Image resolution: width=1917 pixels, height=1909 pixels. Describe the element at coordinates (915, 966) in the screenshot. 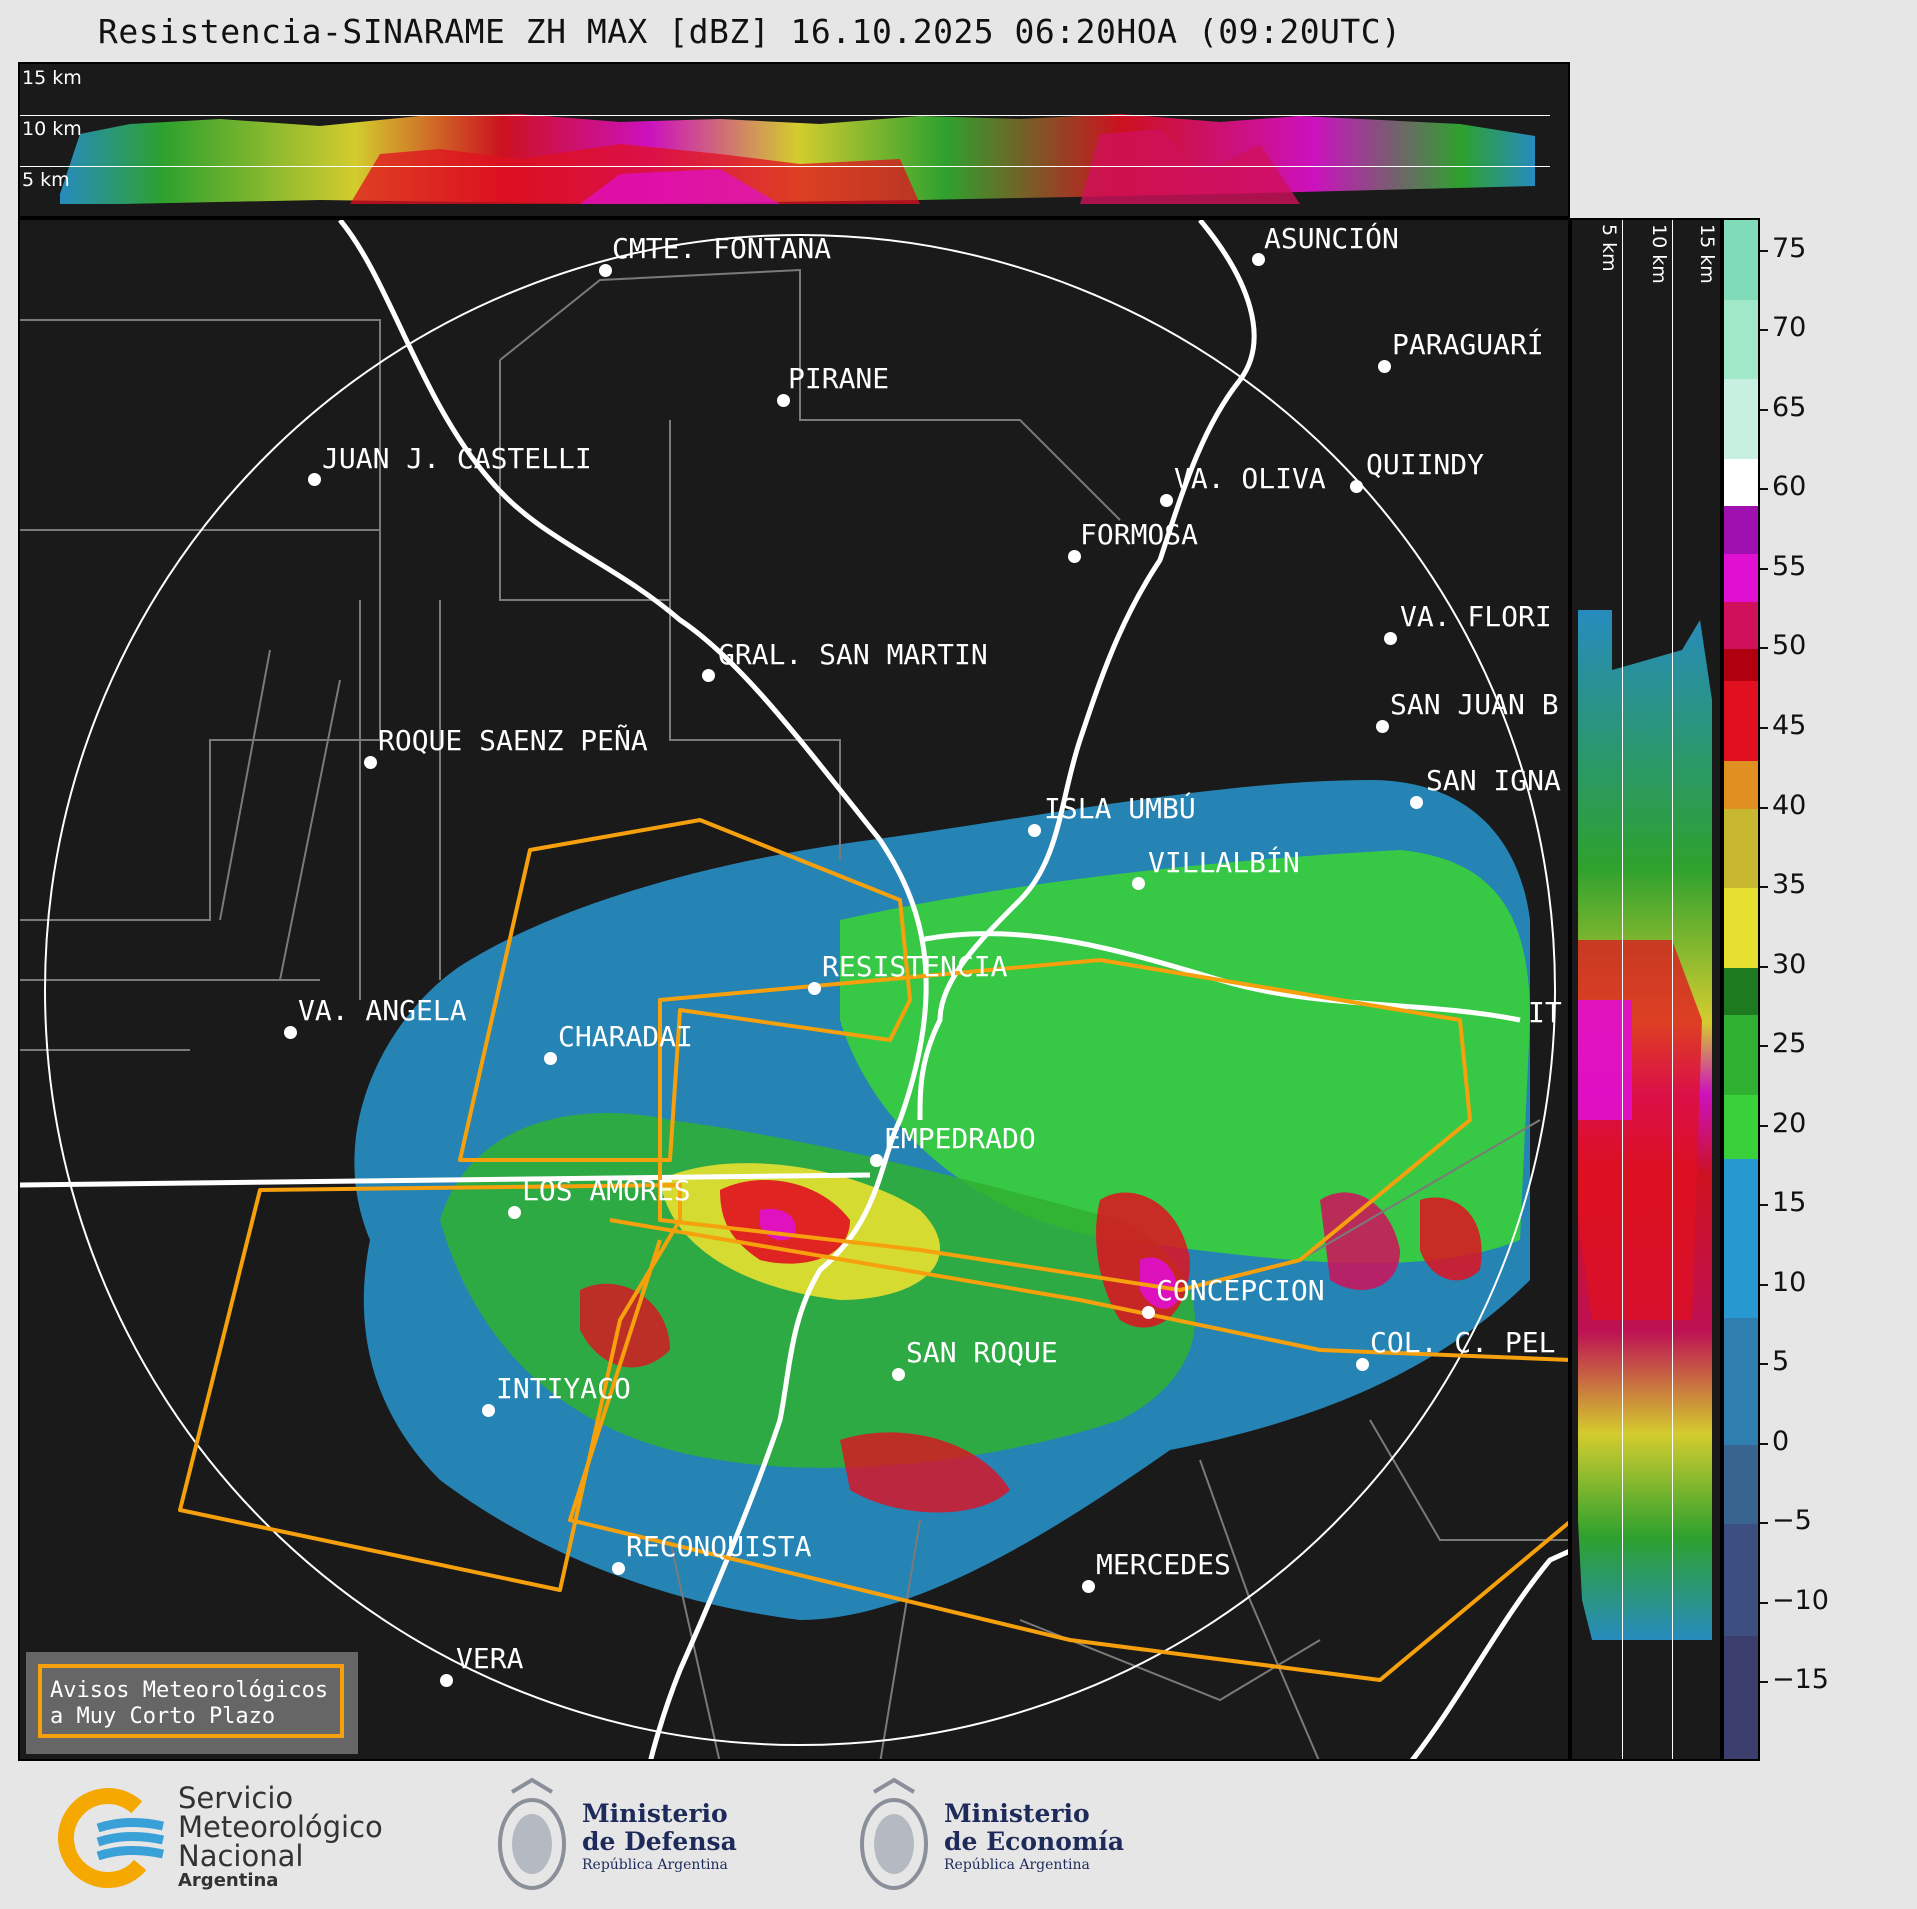

I see `city-label: RESISTENCIA` at that location.